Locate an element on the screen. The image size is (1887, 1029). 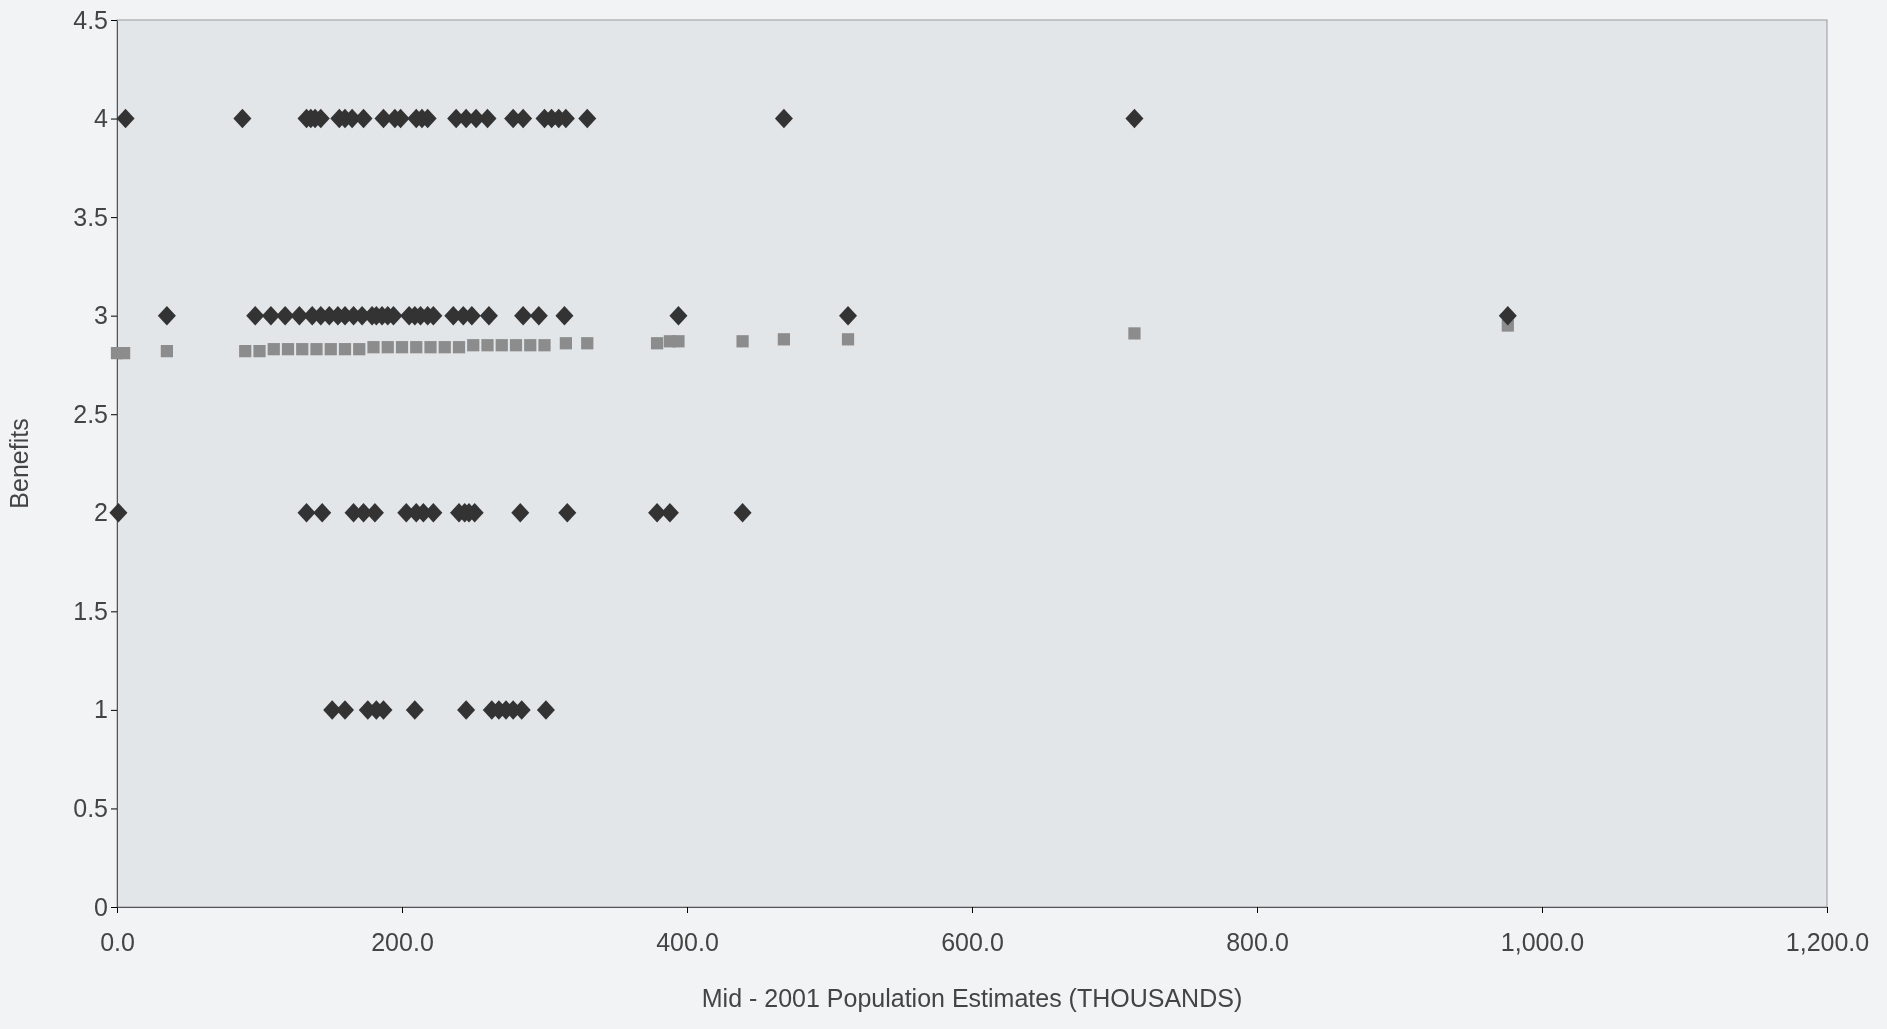
y-tick-label: 0 is located at coordinates (101, 906).